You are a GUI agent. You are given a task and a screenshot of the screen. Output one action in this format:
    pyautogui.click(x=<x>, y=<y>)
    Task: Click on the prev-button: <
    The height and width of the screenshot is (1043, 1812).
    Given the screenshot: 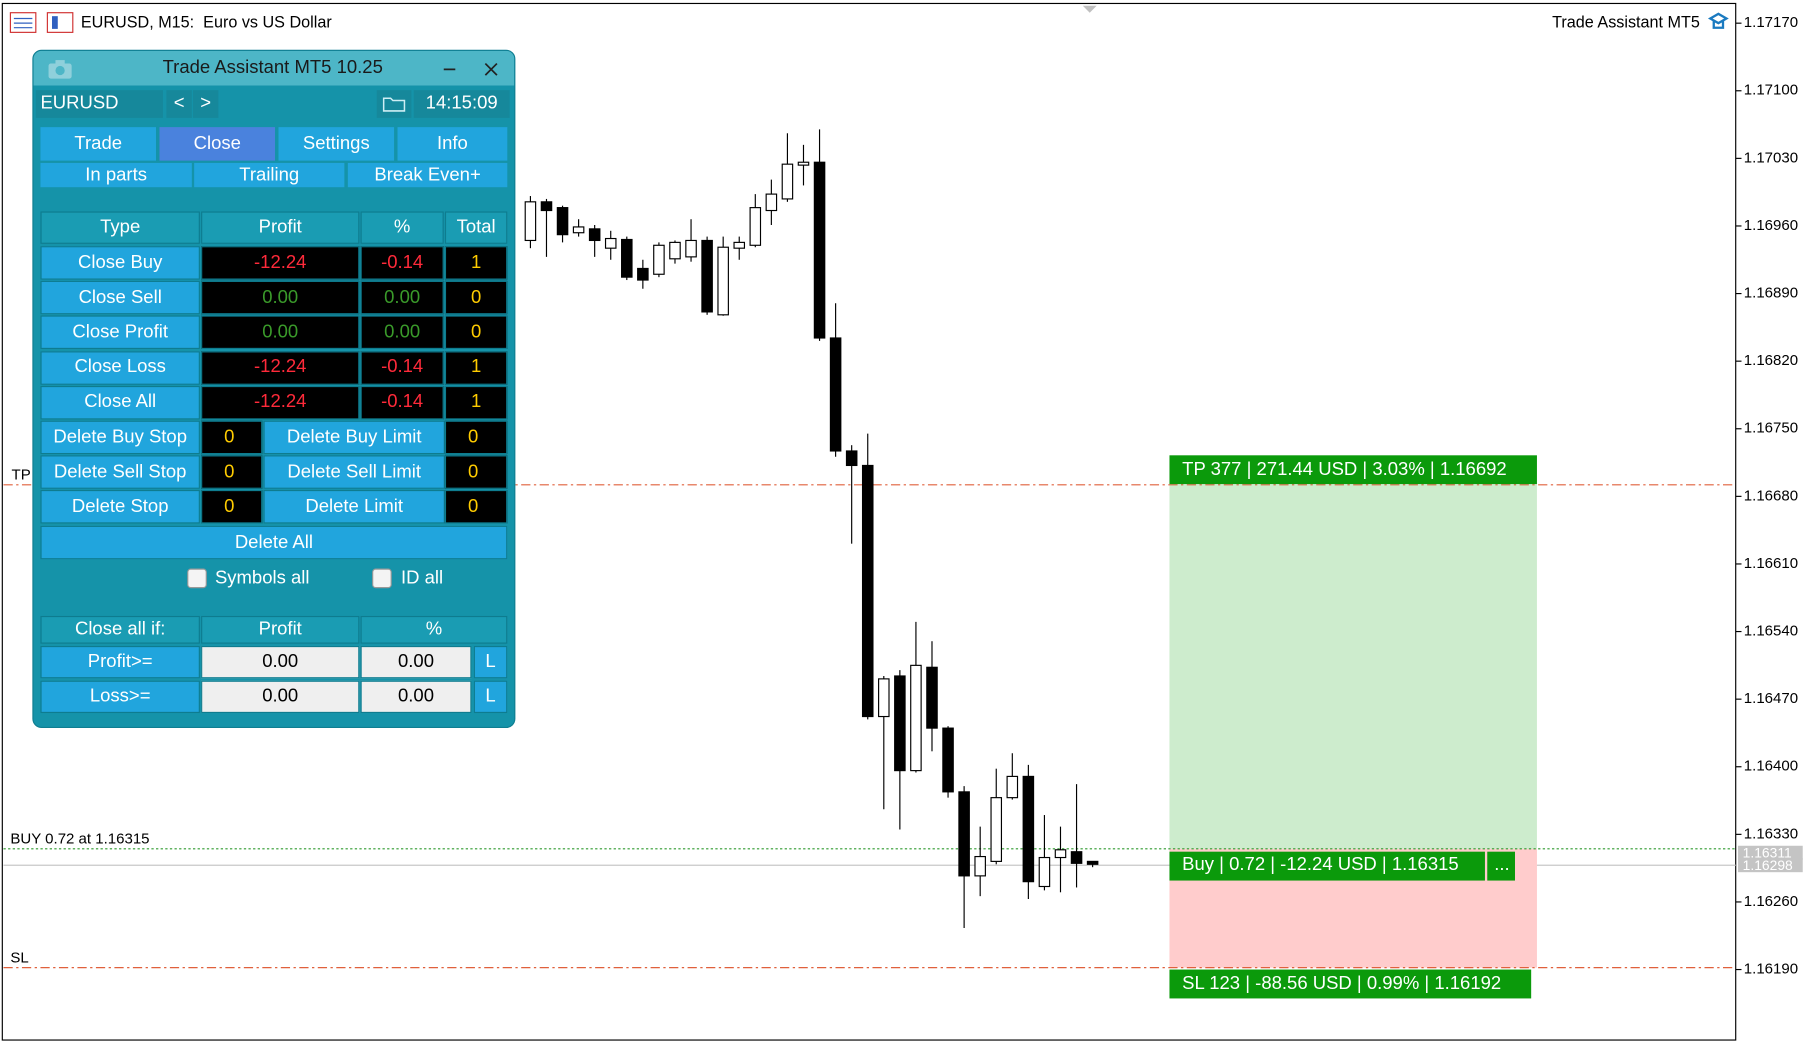 What is the action you would take?
    pyautogui.click(x=179, y=104)
    